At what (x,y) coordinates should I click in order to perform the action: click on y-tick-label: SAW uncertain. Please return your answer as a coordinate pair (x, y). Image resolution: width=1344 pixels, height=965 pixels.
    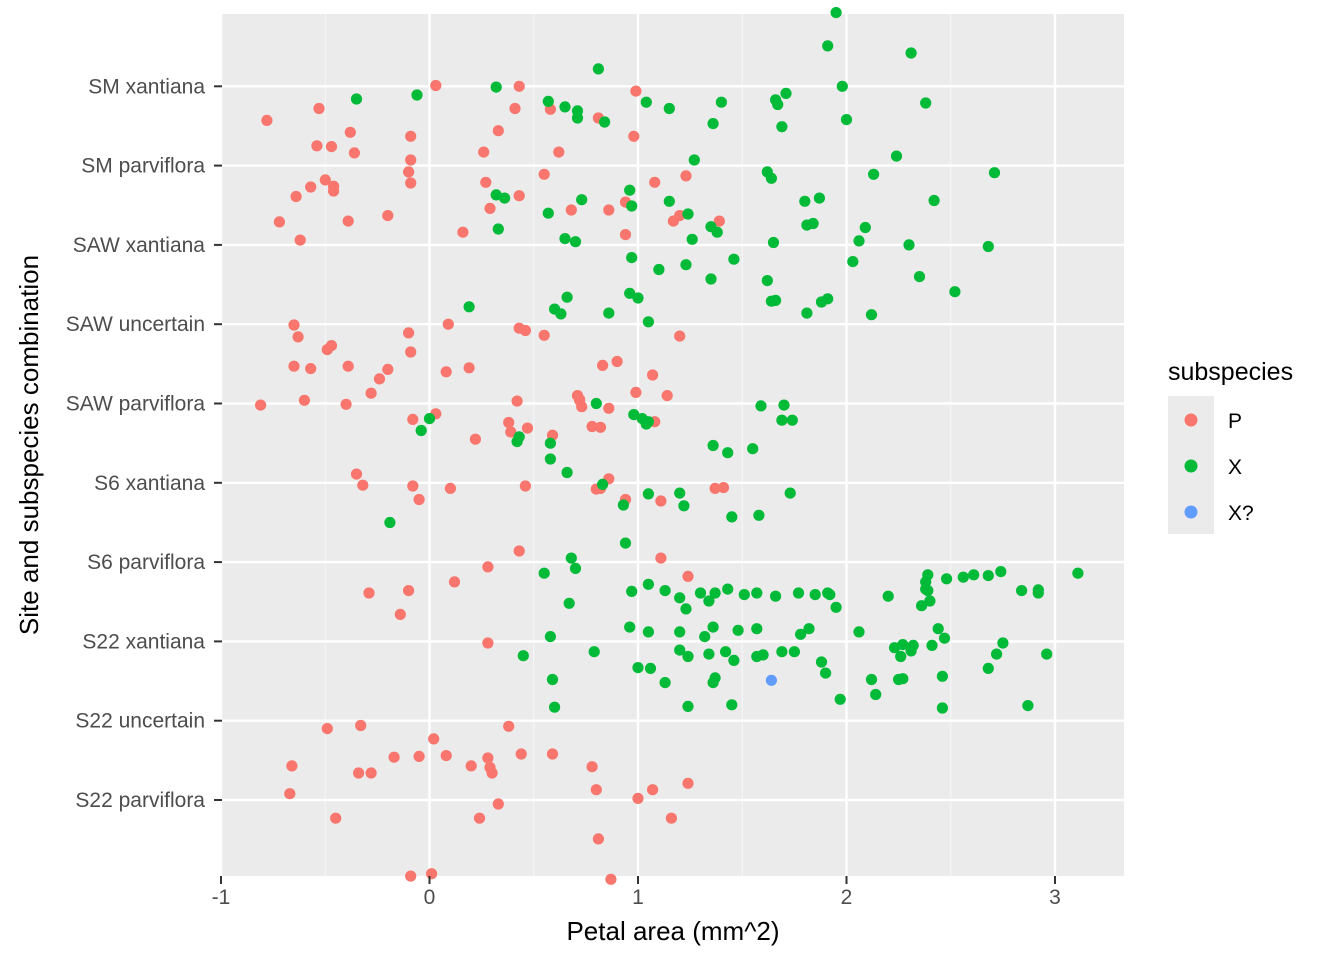
    Looking at the image, I should click on (135, 324).